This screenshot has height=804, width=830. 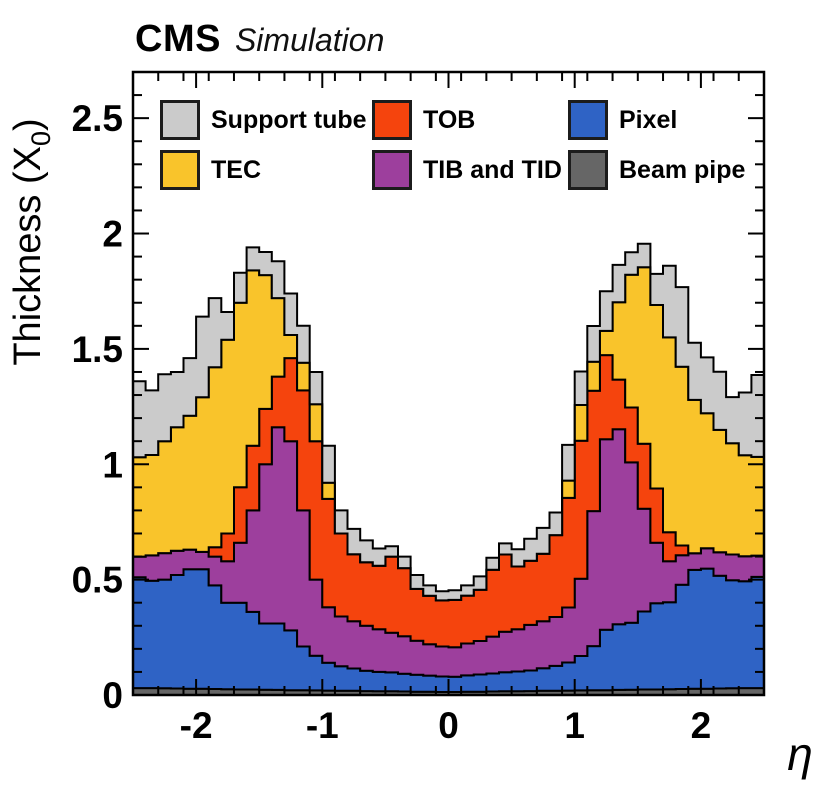 I want to click on legend-item-tib-tid: TIB and TID, so click(x=467, y=170).